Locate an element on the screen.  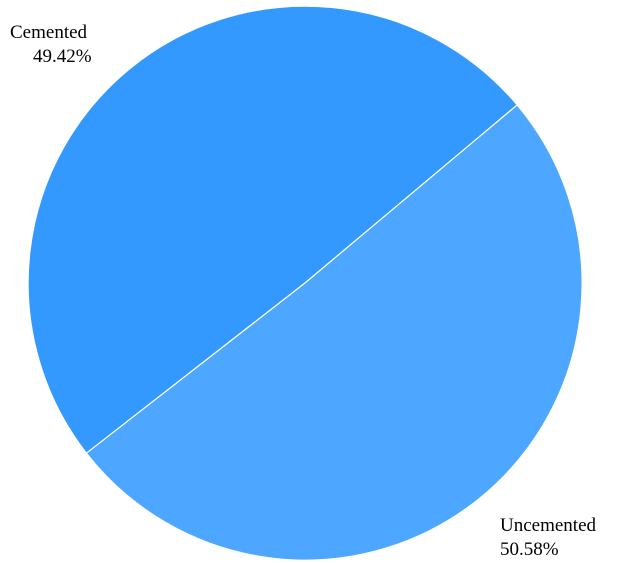
slice-label-uncemented-name: Uncemented is located at coordinates (548, 525).